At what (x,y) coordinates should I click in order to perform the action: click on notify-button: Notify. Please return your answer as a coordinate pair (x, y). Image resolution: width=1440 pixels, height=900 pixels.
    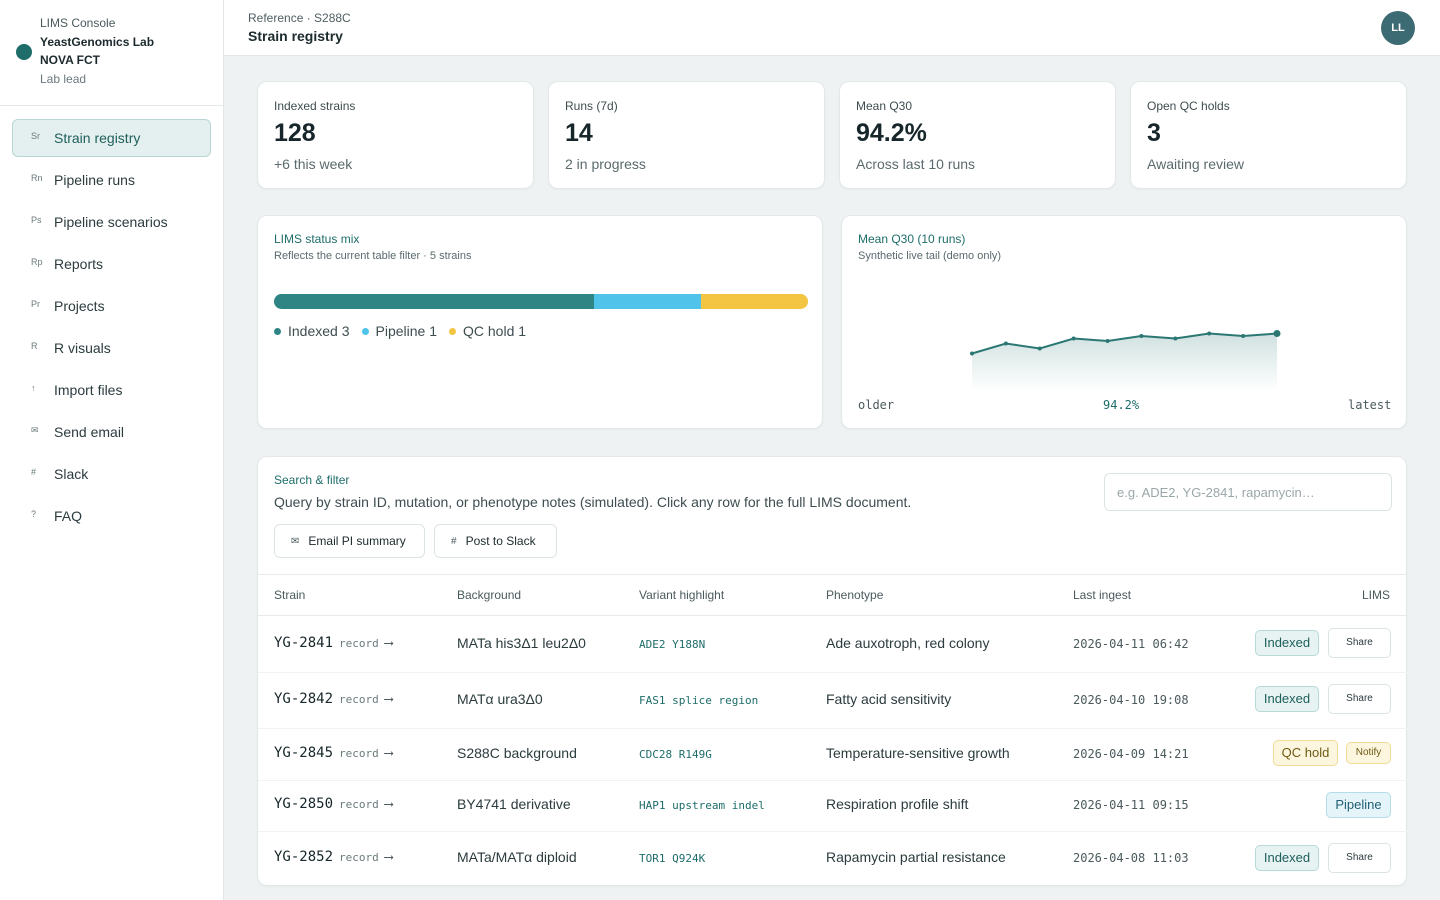
    Looking at the image, I should click on (1368, 753).